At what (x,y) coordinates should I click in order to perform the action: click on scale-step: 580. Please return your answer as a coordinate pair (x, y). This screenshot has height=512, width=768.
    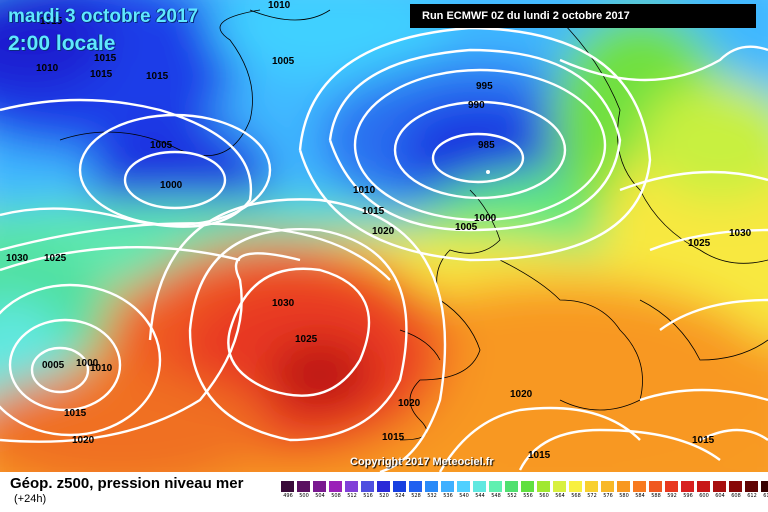
    Looking at the image, I should click on (624, 492).